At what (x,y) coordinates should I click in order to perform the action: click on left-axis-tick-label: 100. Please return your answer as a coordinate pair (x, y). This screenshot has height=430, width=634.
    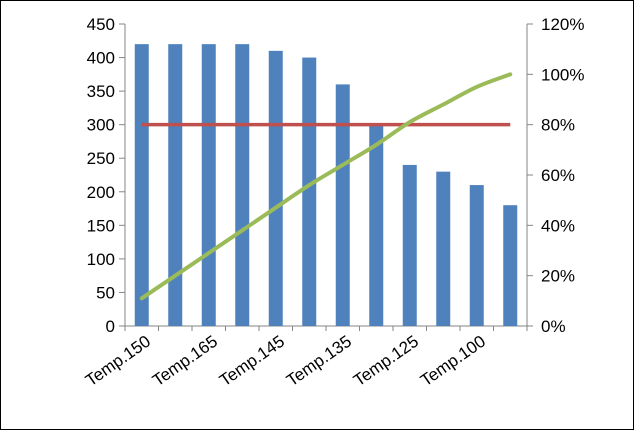
    Looking at the image, I should click on (101, 259).